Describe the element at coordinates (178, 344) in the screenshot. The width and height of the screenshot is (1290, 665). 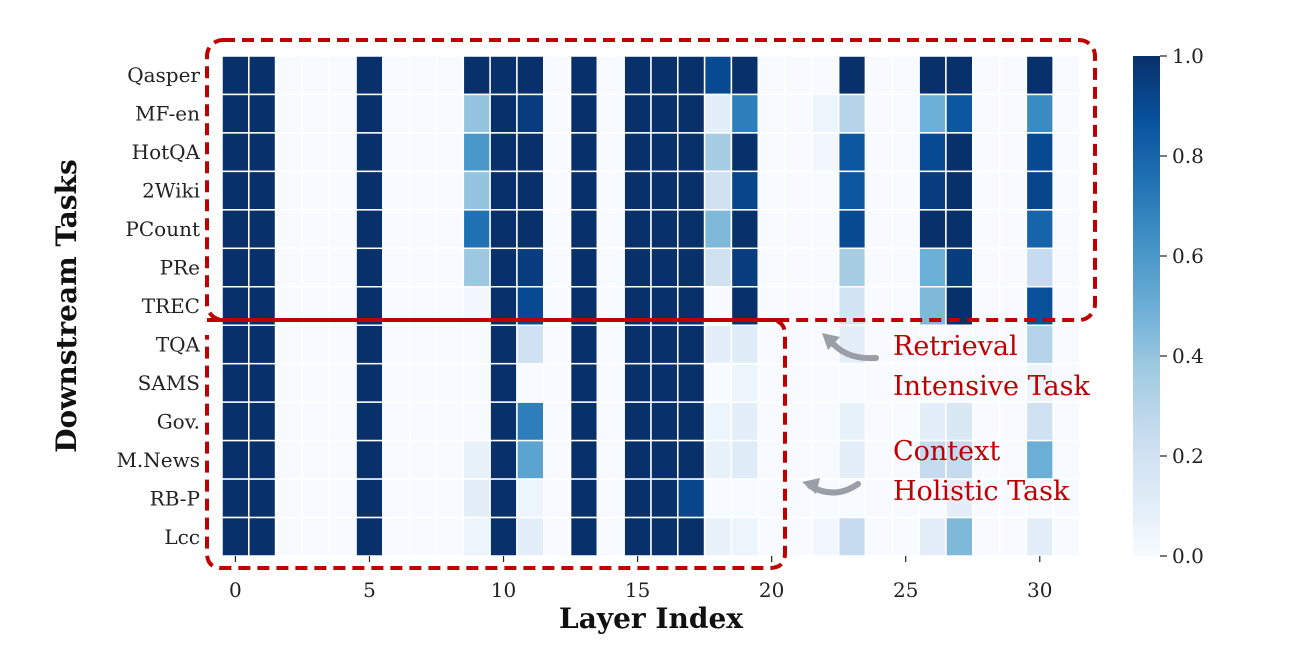
I see `y-tick-label: TQA` at that location.